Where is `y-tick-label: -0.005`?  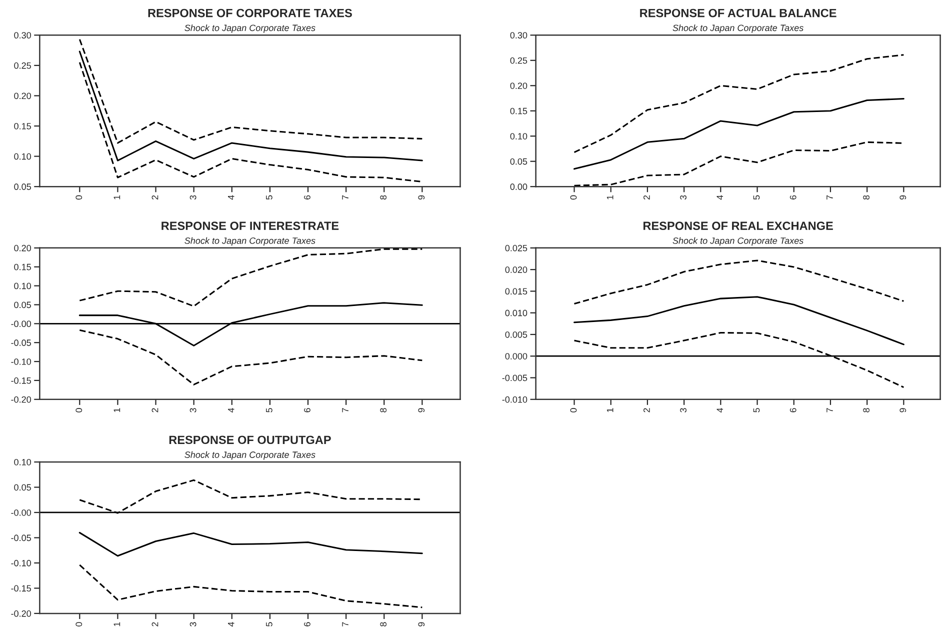 y-tick-label: -0.005 is located at coordinates (515, 378).